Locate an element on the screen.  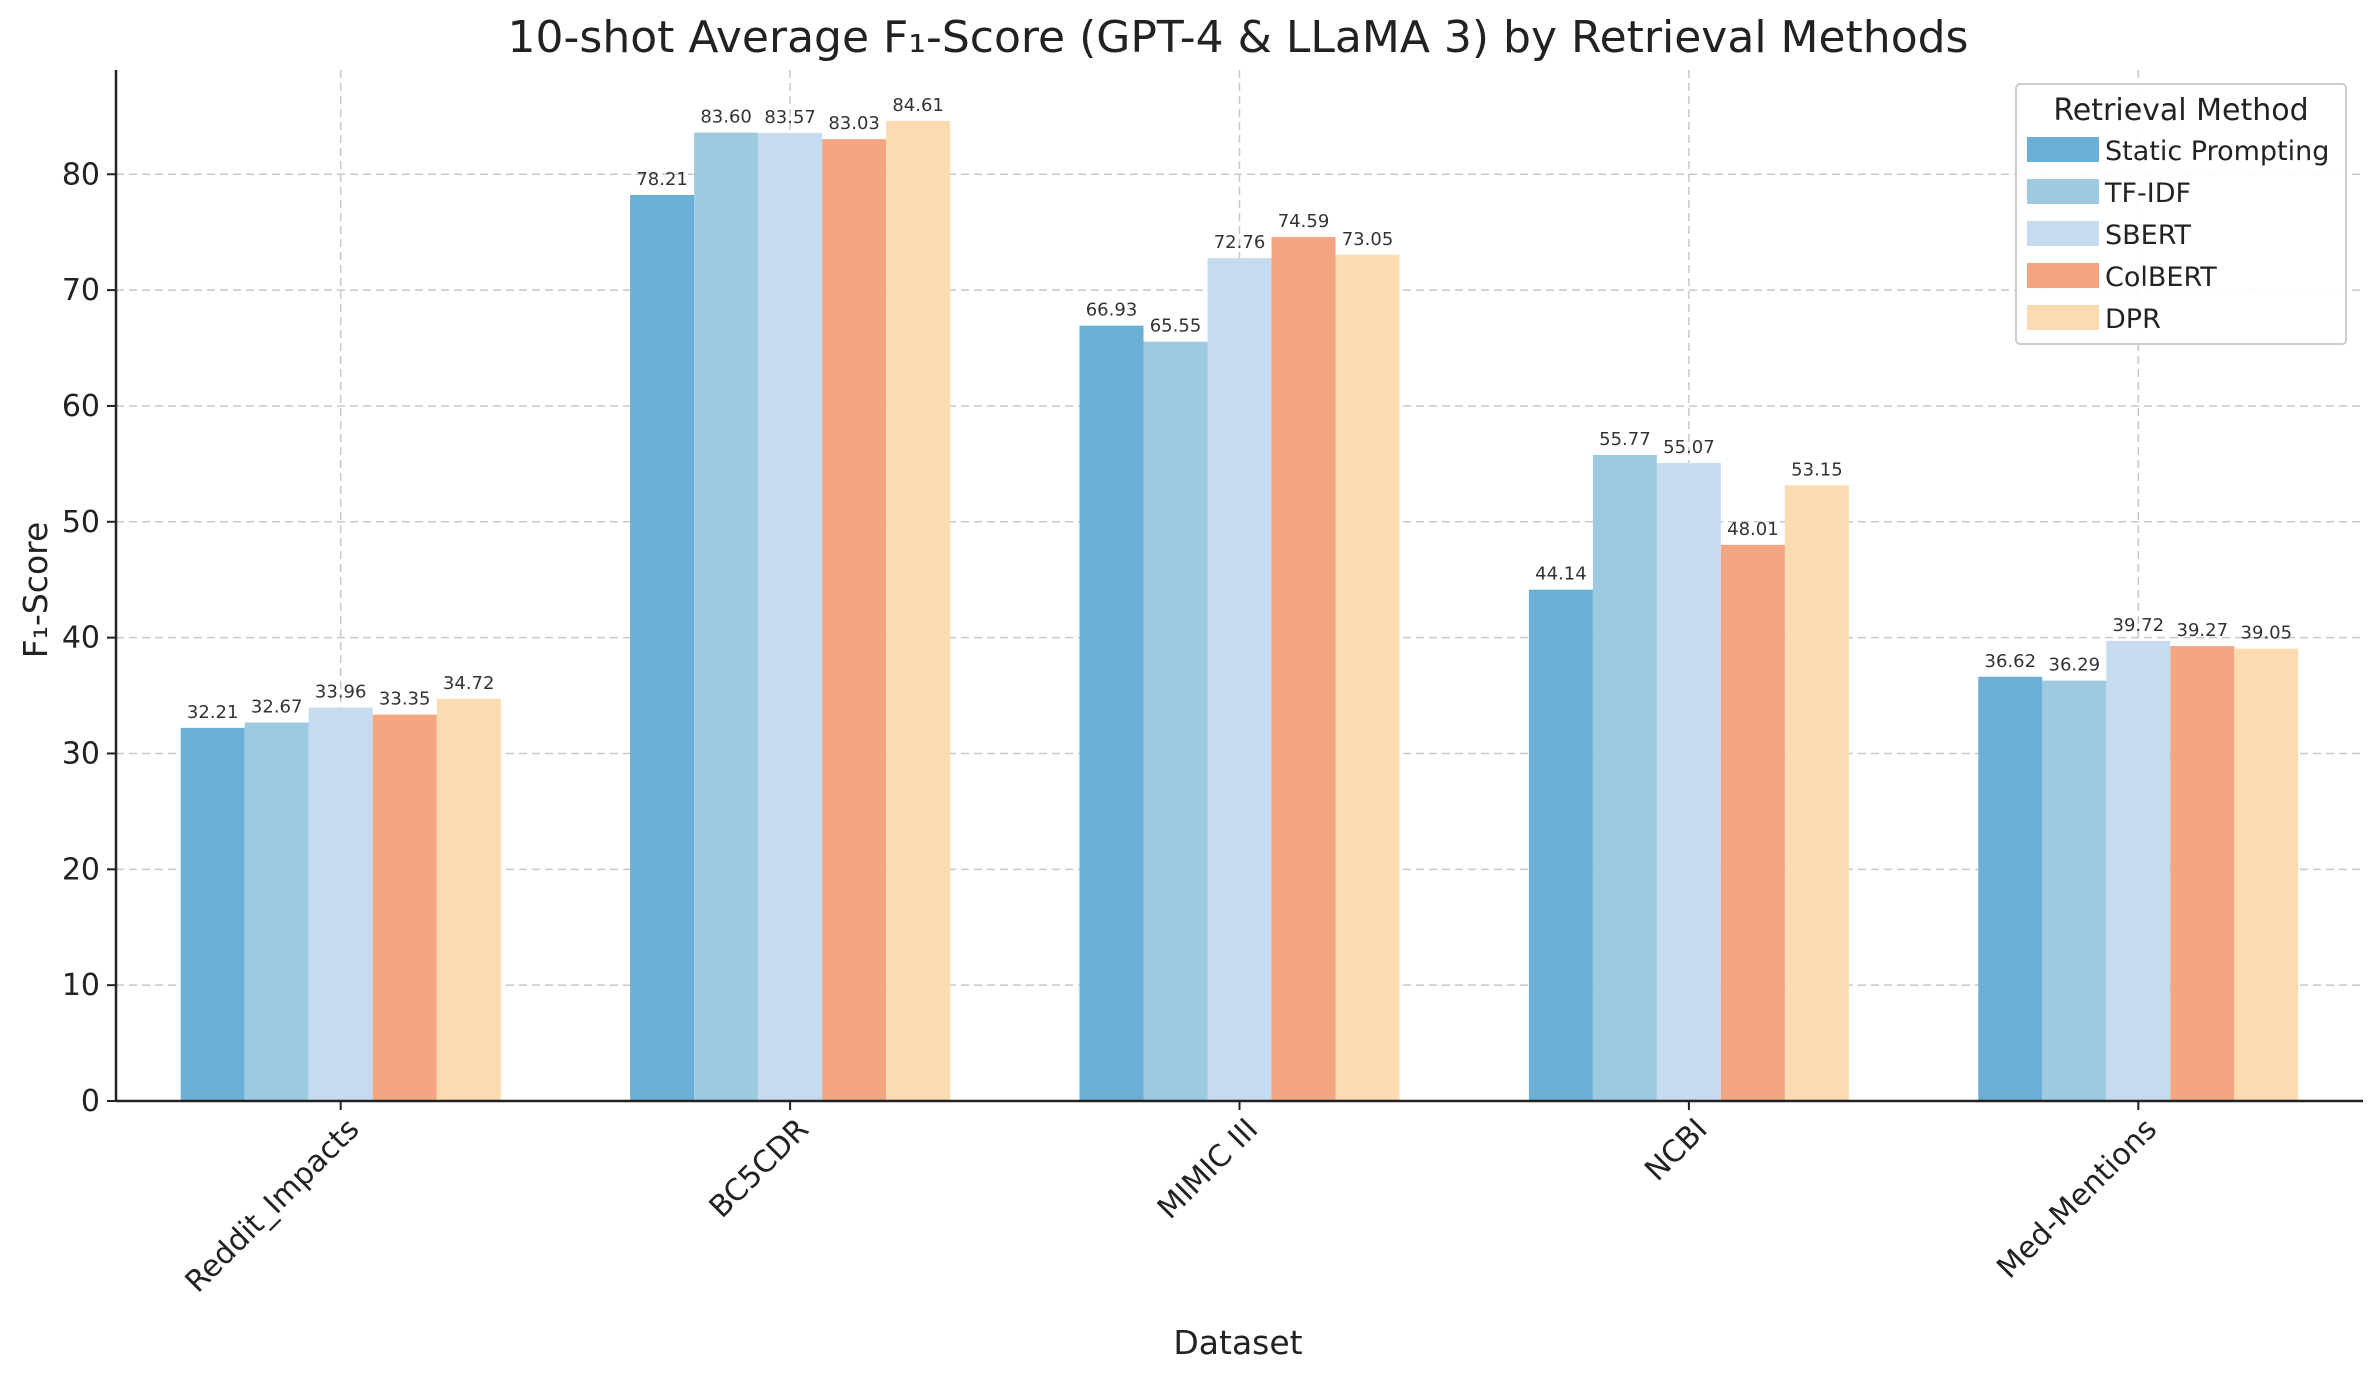
bar-dpr-med-mentions is located at coordinates (2266, 874).